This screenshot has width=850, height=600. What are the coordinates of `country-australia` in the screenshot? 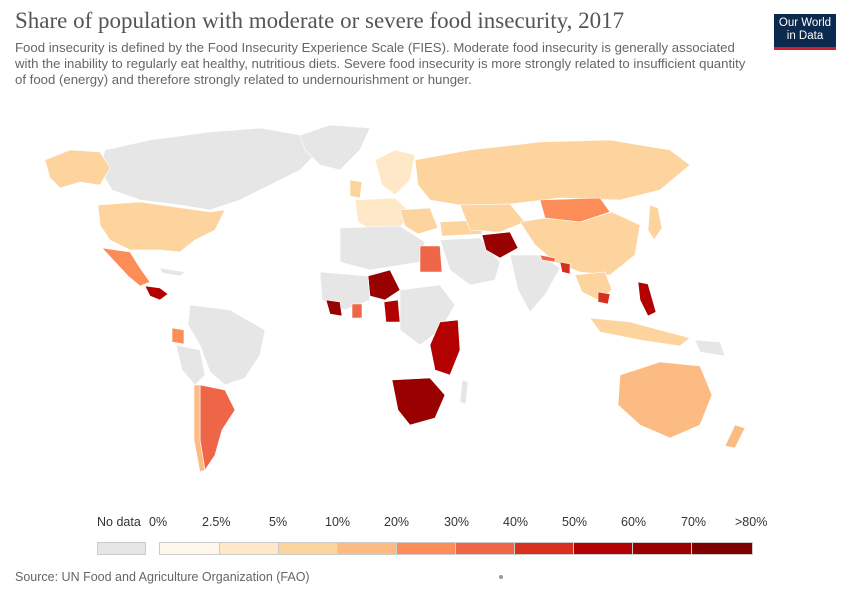 It's located at (665, 400).